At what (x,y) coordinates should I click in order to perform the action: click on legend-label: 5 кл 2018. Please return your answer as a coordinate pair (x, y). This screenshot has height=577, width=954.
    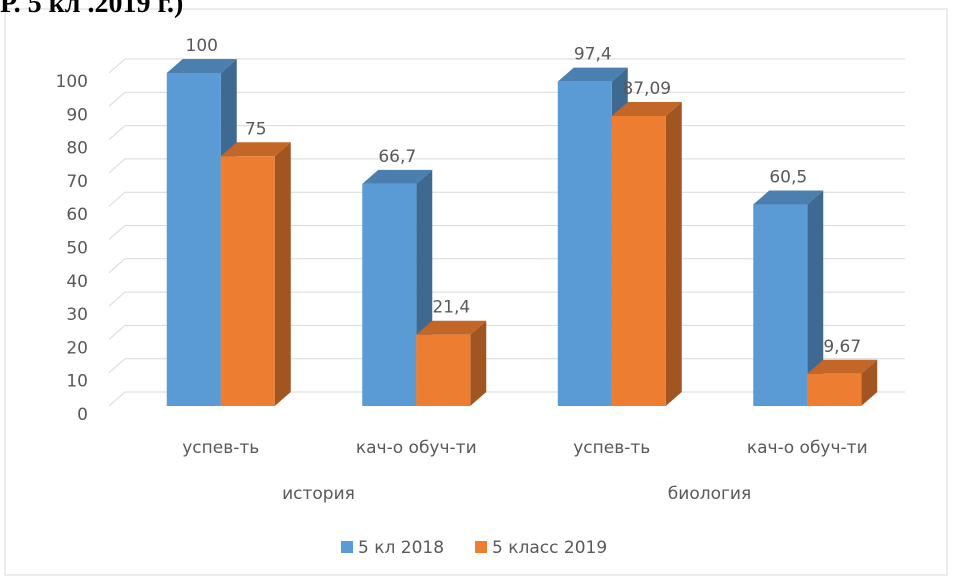
    Looking at the image, I should click on (401, 548).